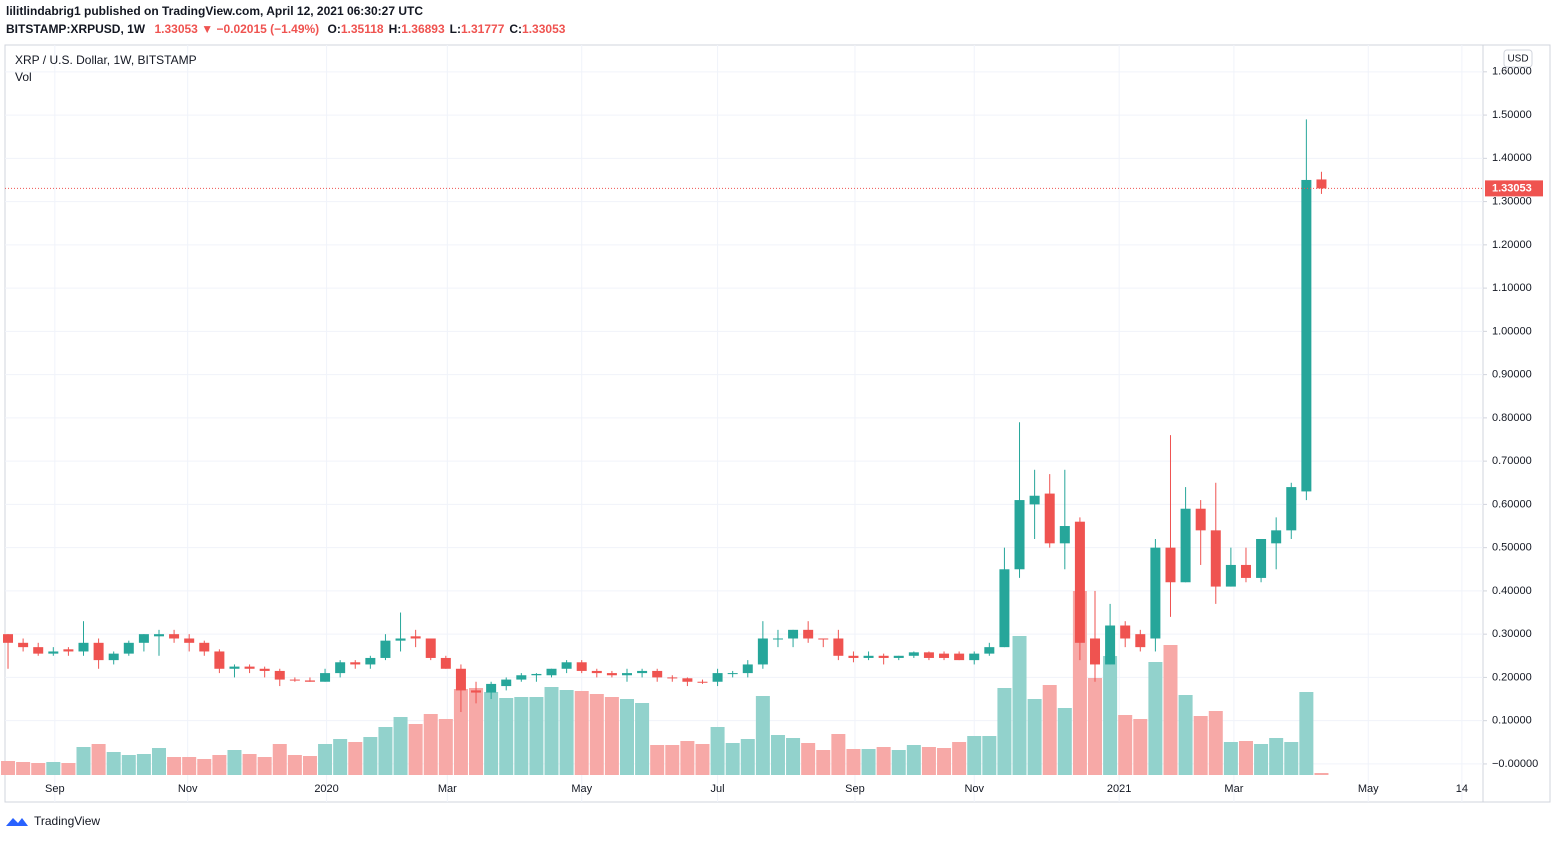  Describe the element at coordinates (1512, 418) in the screenshot. I see `y-tick-label: 0.80000` at that location.